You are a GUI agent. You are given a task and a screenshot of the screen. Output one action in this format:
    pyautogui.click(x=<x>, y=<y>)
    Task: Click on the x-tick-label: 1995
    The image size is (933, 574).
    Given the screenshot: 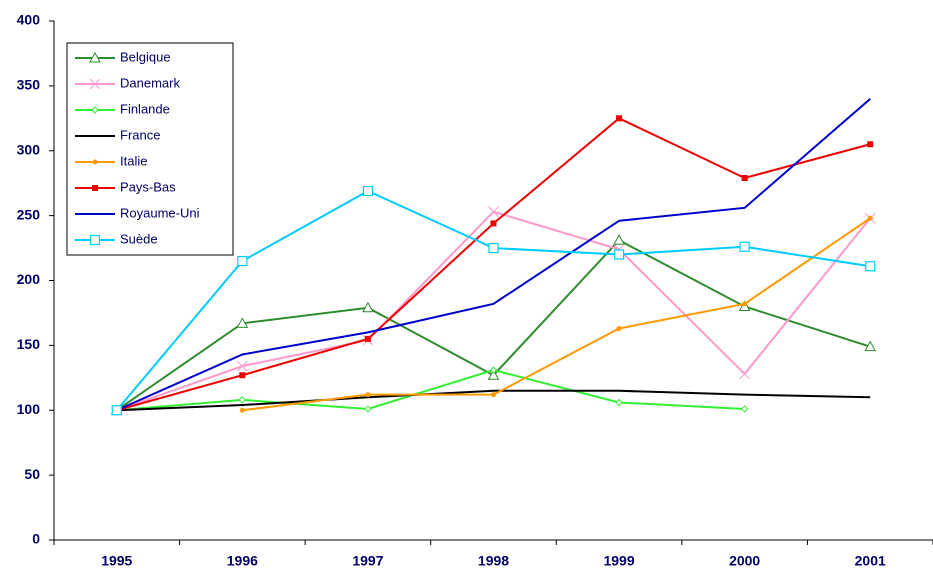 What is the action you would take?
    pyautogui.click(x=116, y=561)
    